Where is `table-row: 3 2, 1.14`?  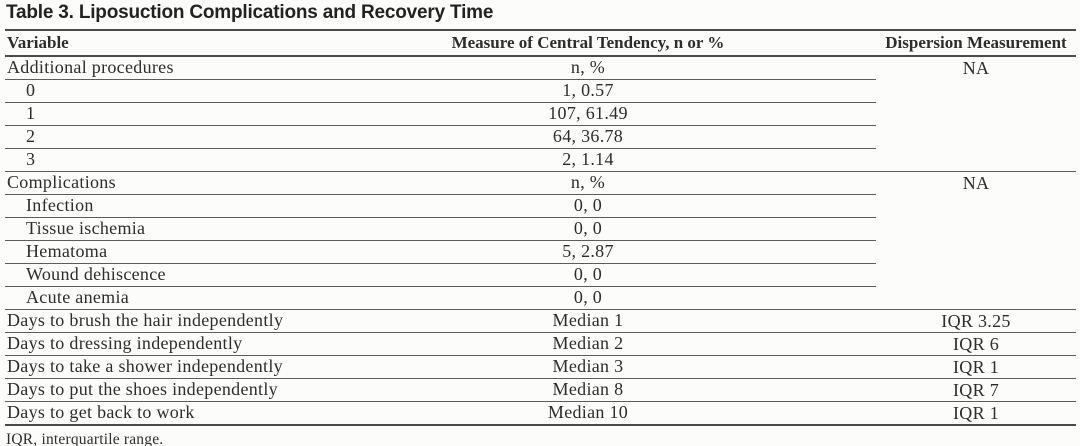 table-row: 3 2, 1.14 is located at coordinates (540, 160).